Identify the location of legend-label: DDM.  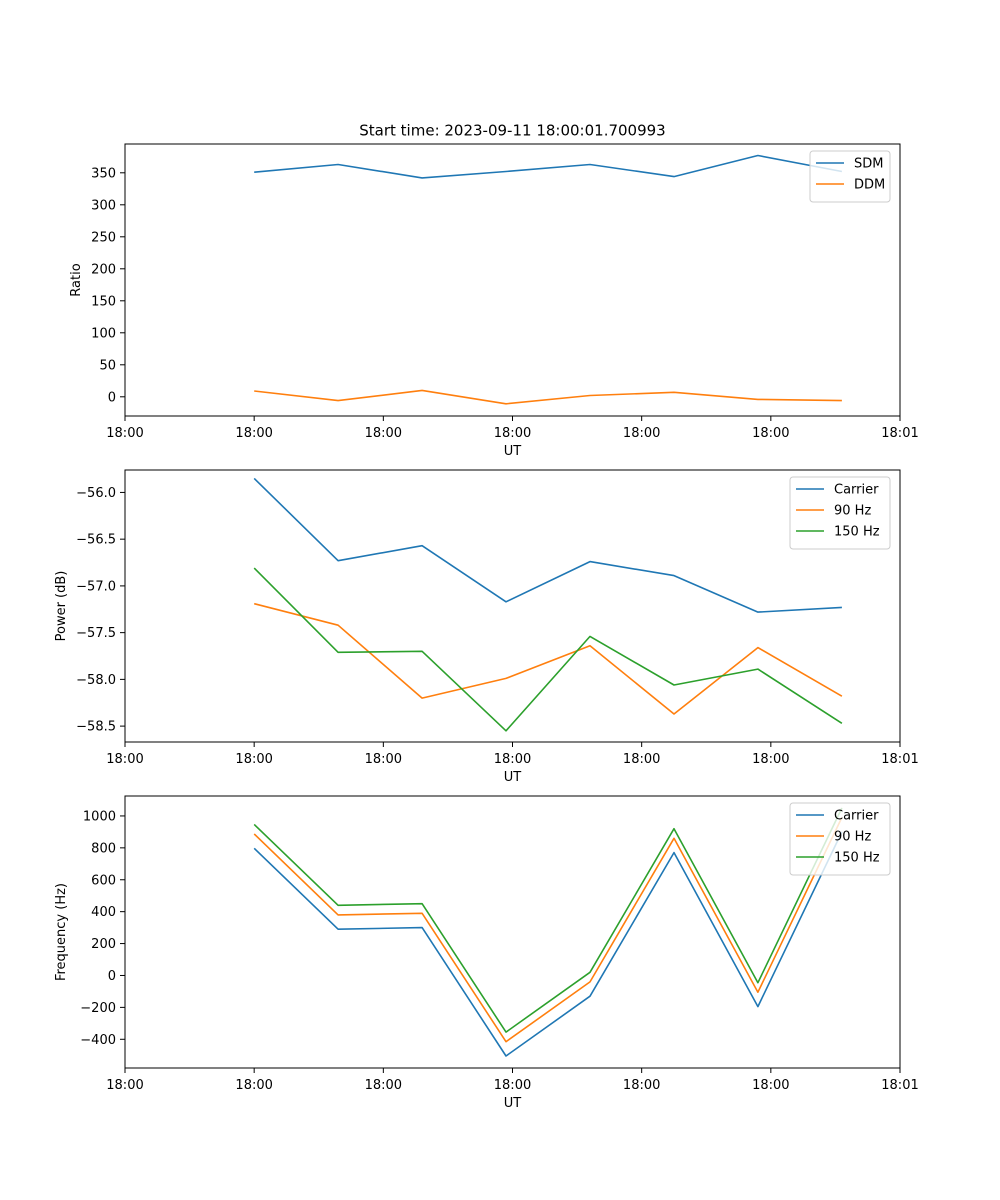
(869, 185).